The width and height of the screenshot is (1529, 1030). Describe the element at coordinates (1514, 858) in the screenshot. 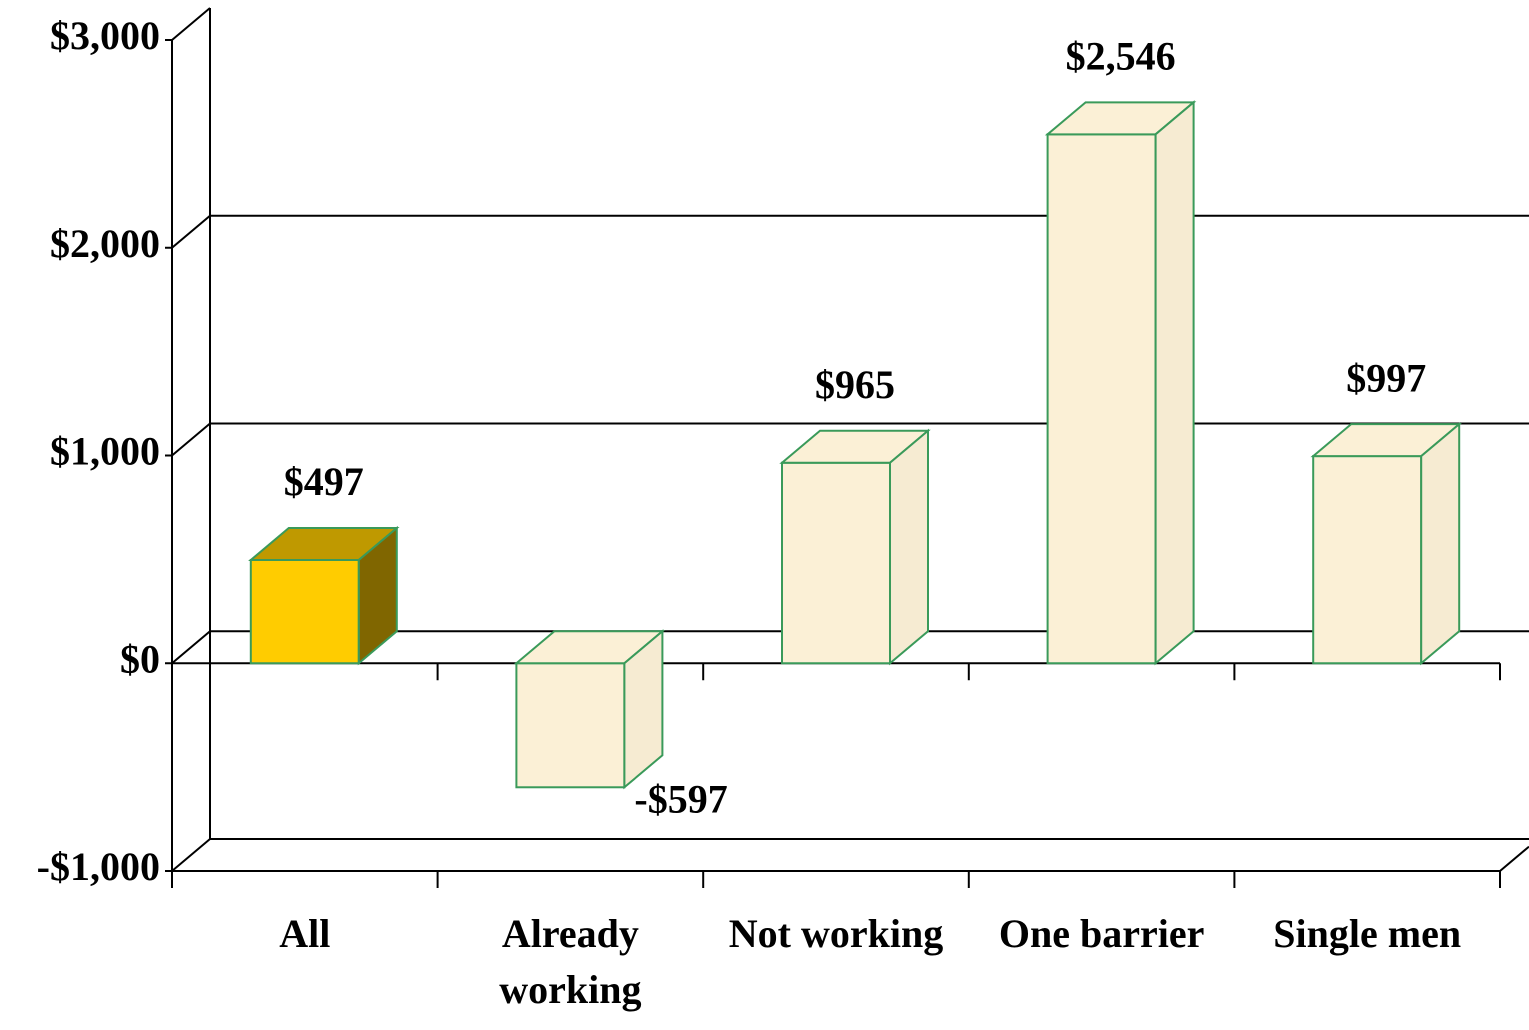

I see `bottom-right-edge` at that location.